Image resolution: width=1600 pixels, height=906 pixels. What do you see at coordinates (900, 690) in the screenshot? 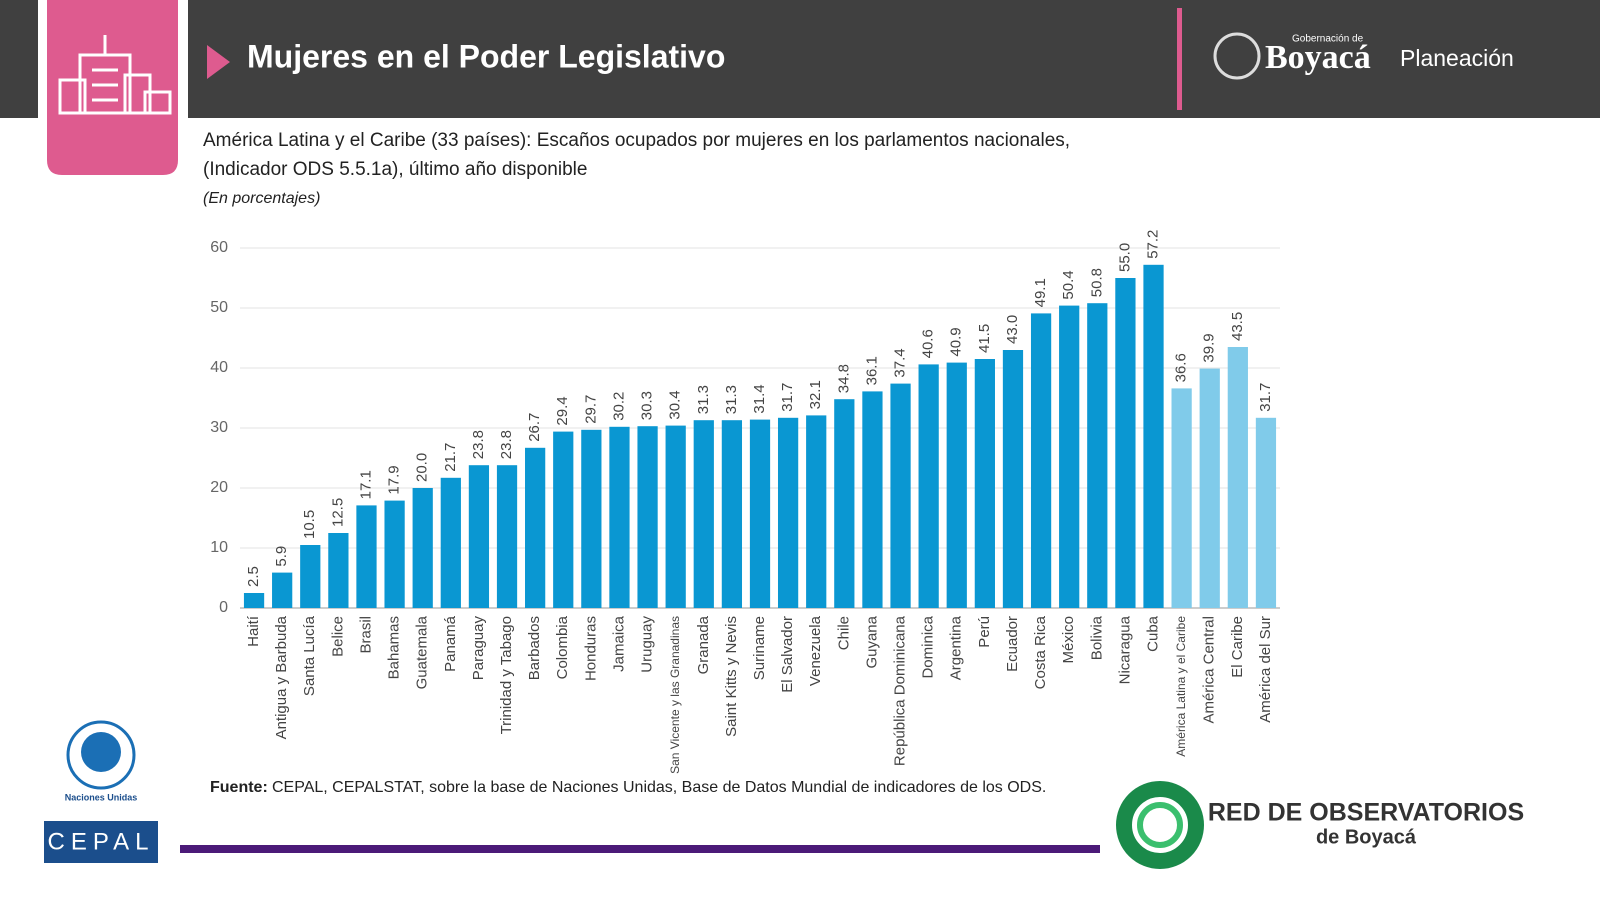
I see `x-tick-label: República Dominicana` at bounding box center [900, 690].